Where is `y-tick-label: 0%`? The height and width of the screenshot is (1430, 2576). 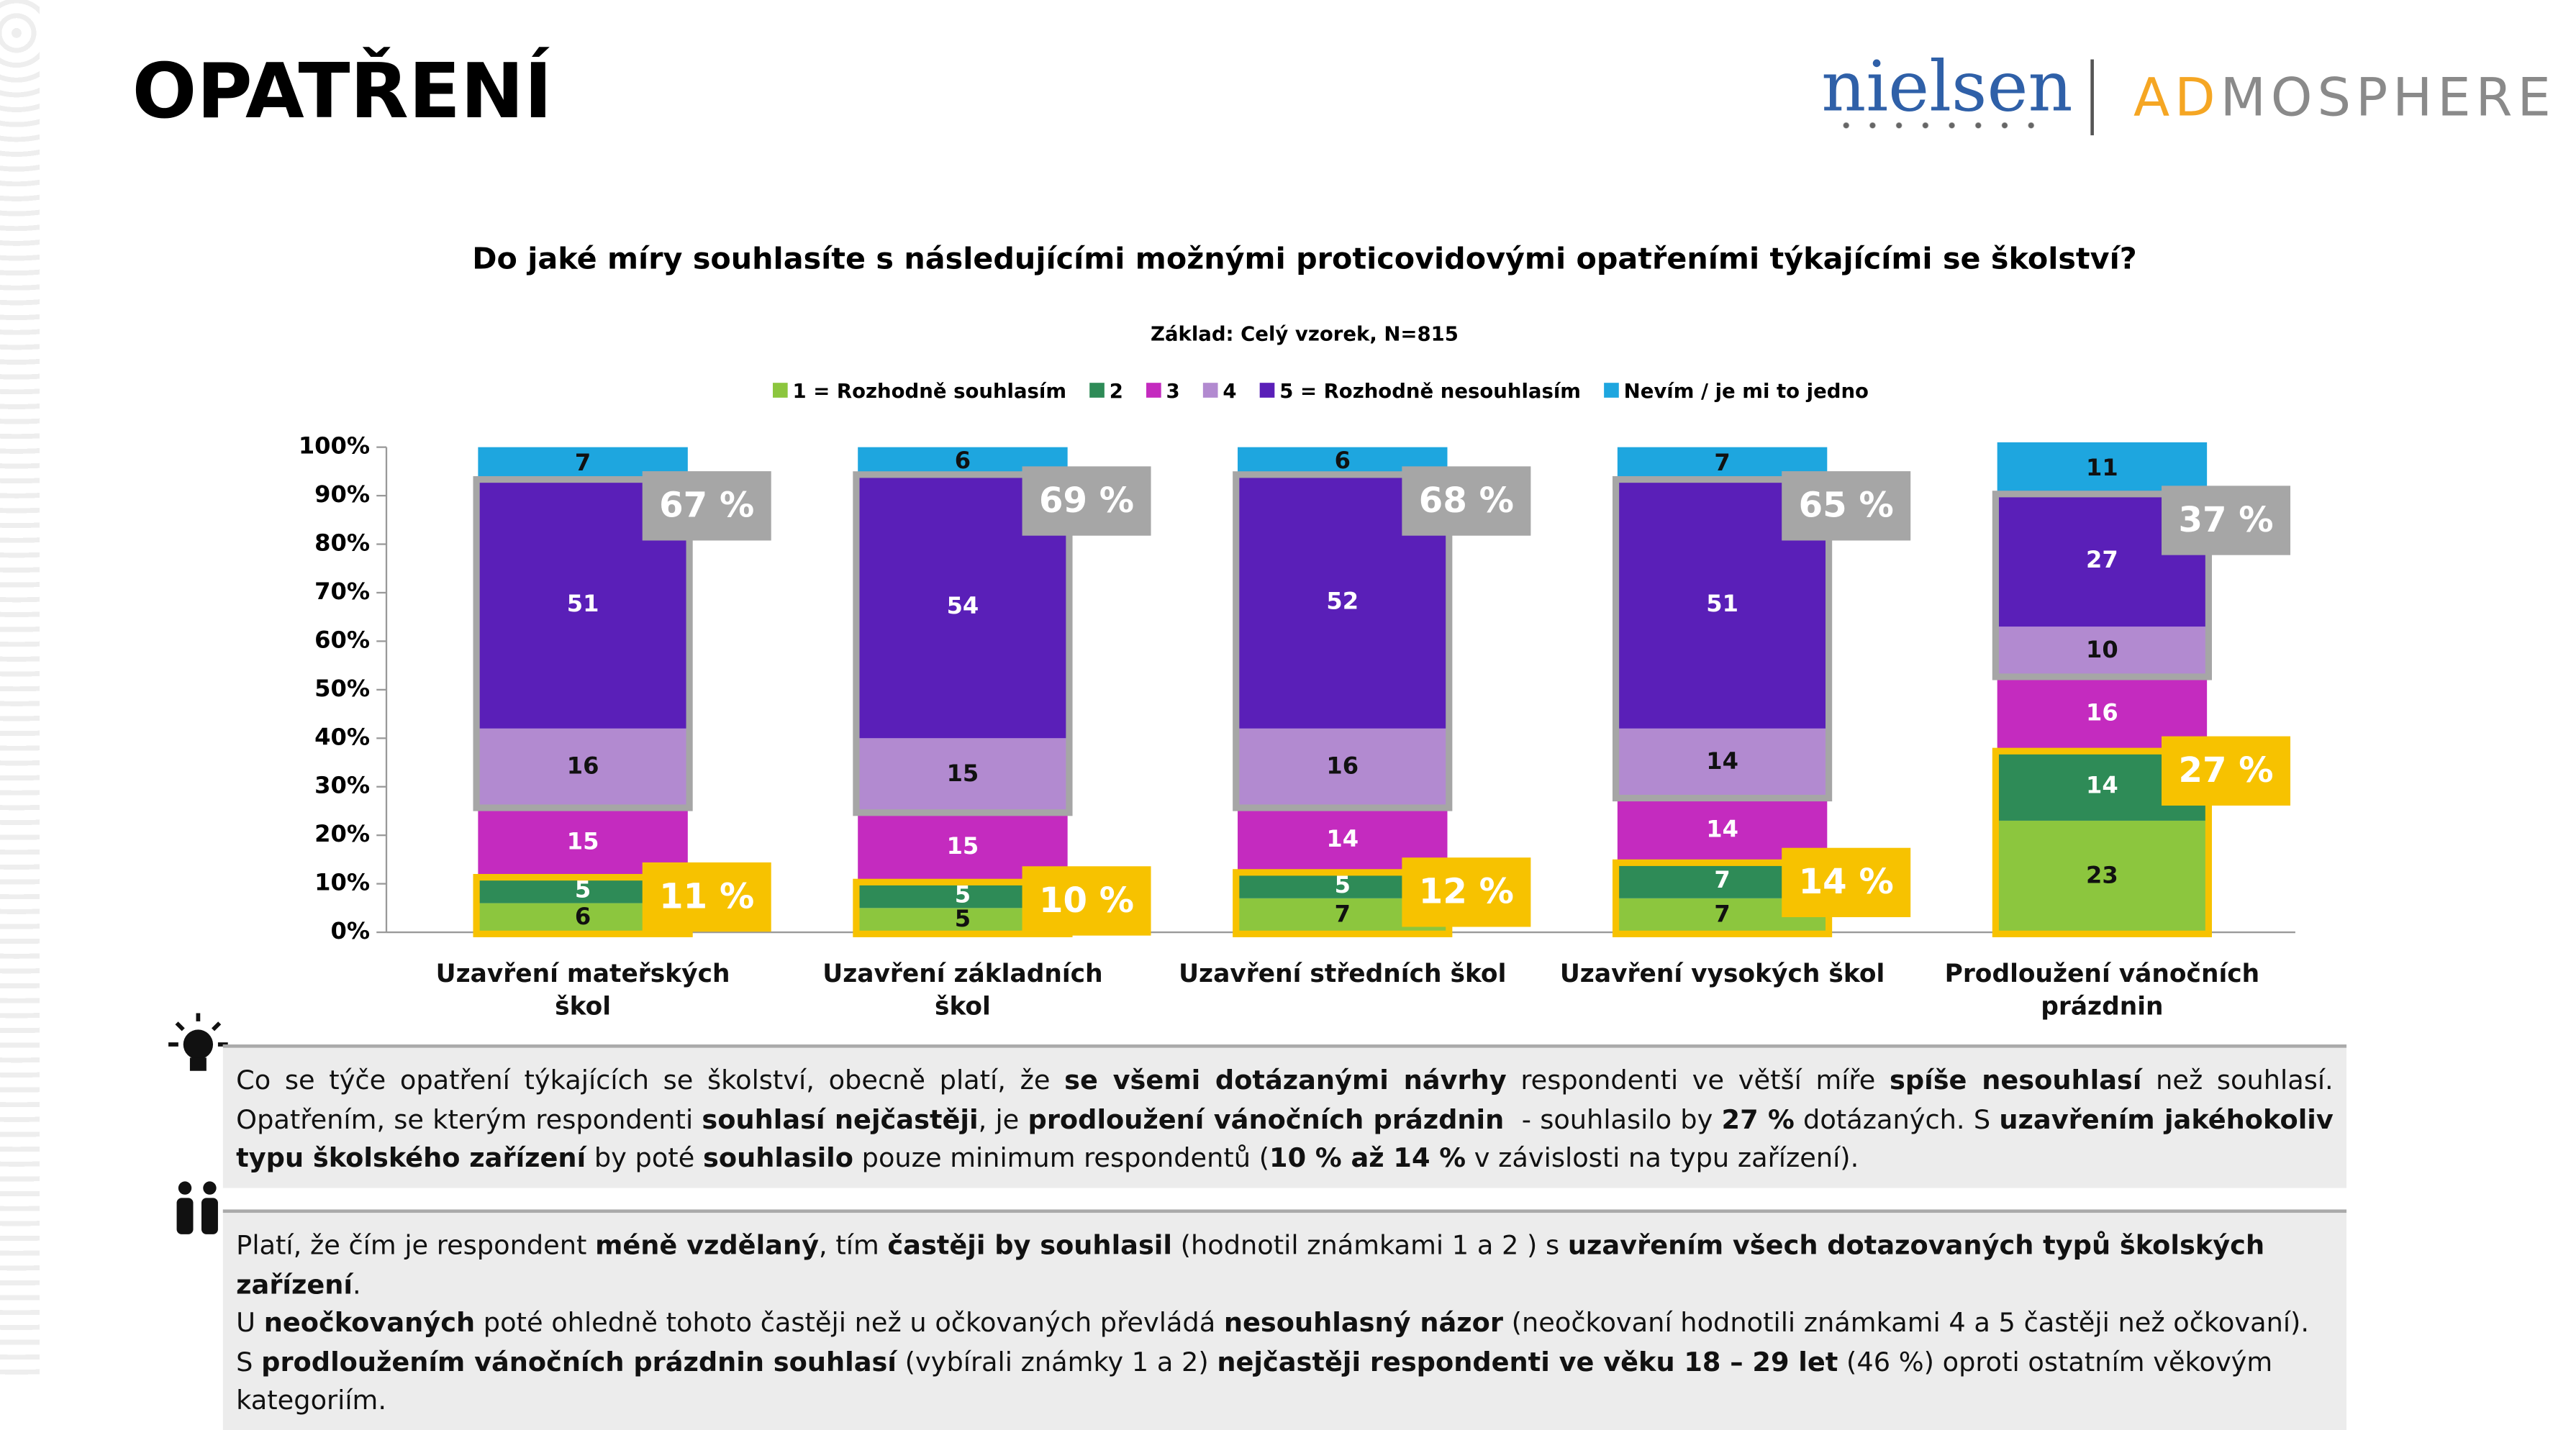 y-tick-label: 0% is located at coordinates (351, 931).